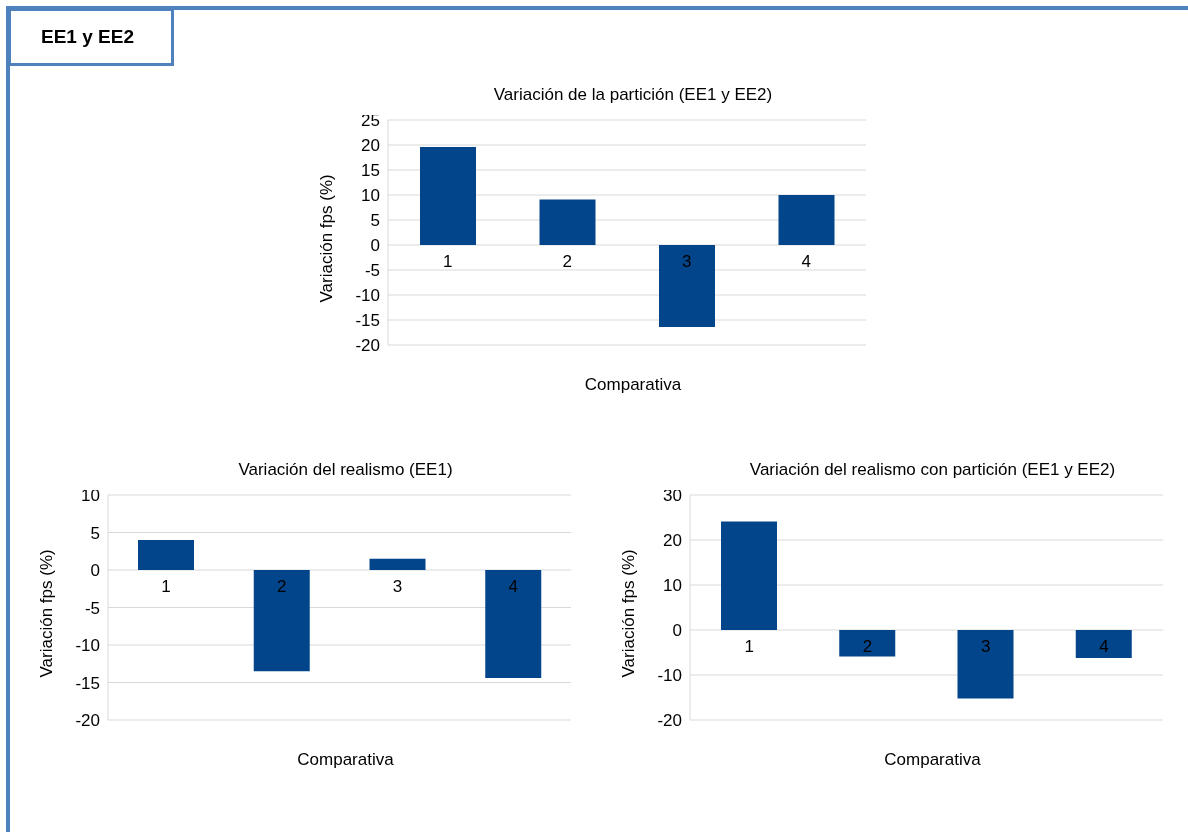 Image resolution: width=1188 pixels, height=832 pixels. What do you see at coordinates (672, 496) in the screenshot?
I see `y-tick-label: 30` at bounding box center [672, 496].